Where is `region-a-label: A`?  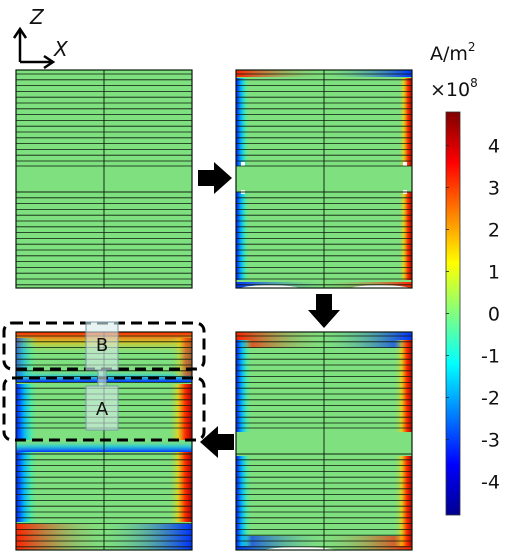 region-a-label: A is located at coordinates (102, 409).